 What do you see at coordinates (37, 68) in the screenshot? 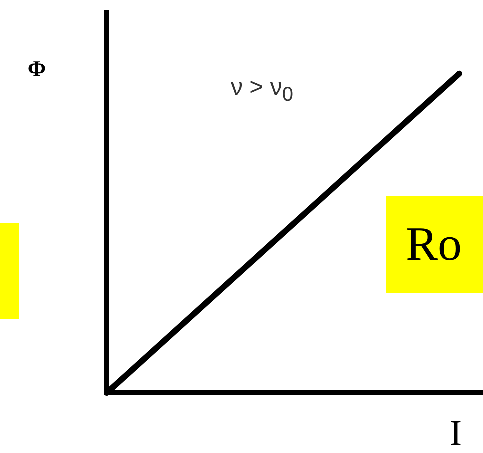
I see `y-axis-title: Φ` at bounding box center [37, 68].